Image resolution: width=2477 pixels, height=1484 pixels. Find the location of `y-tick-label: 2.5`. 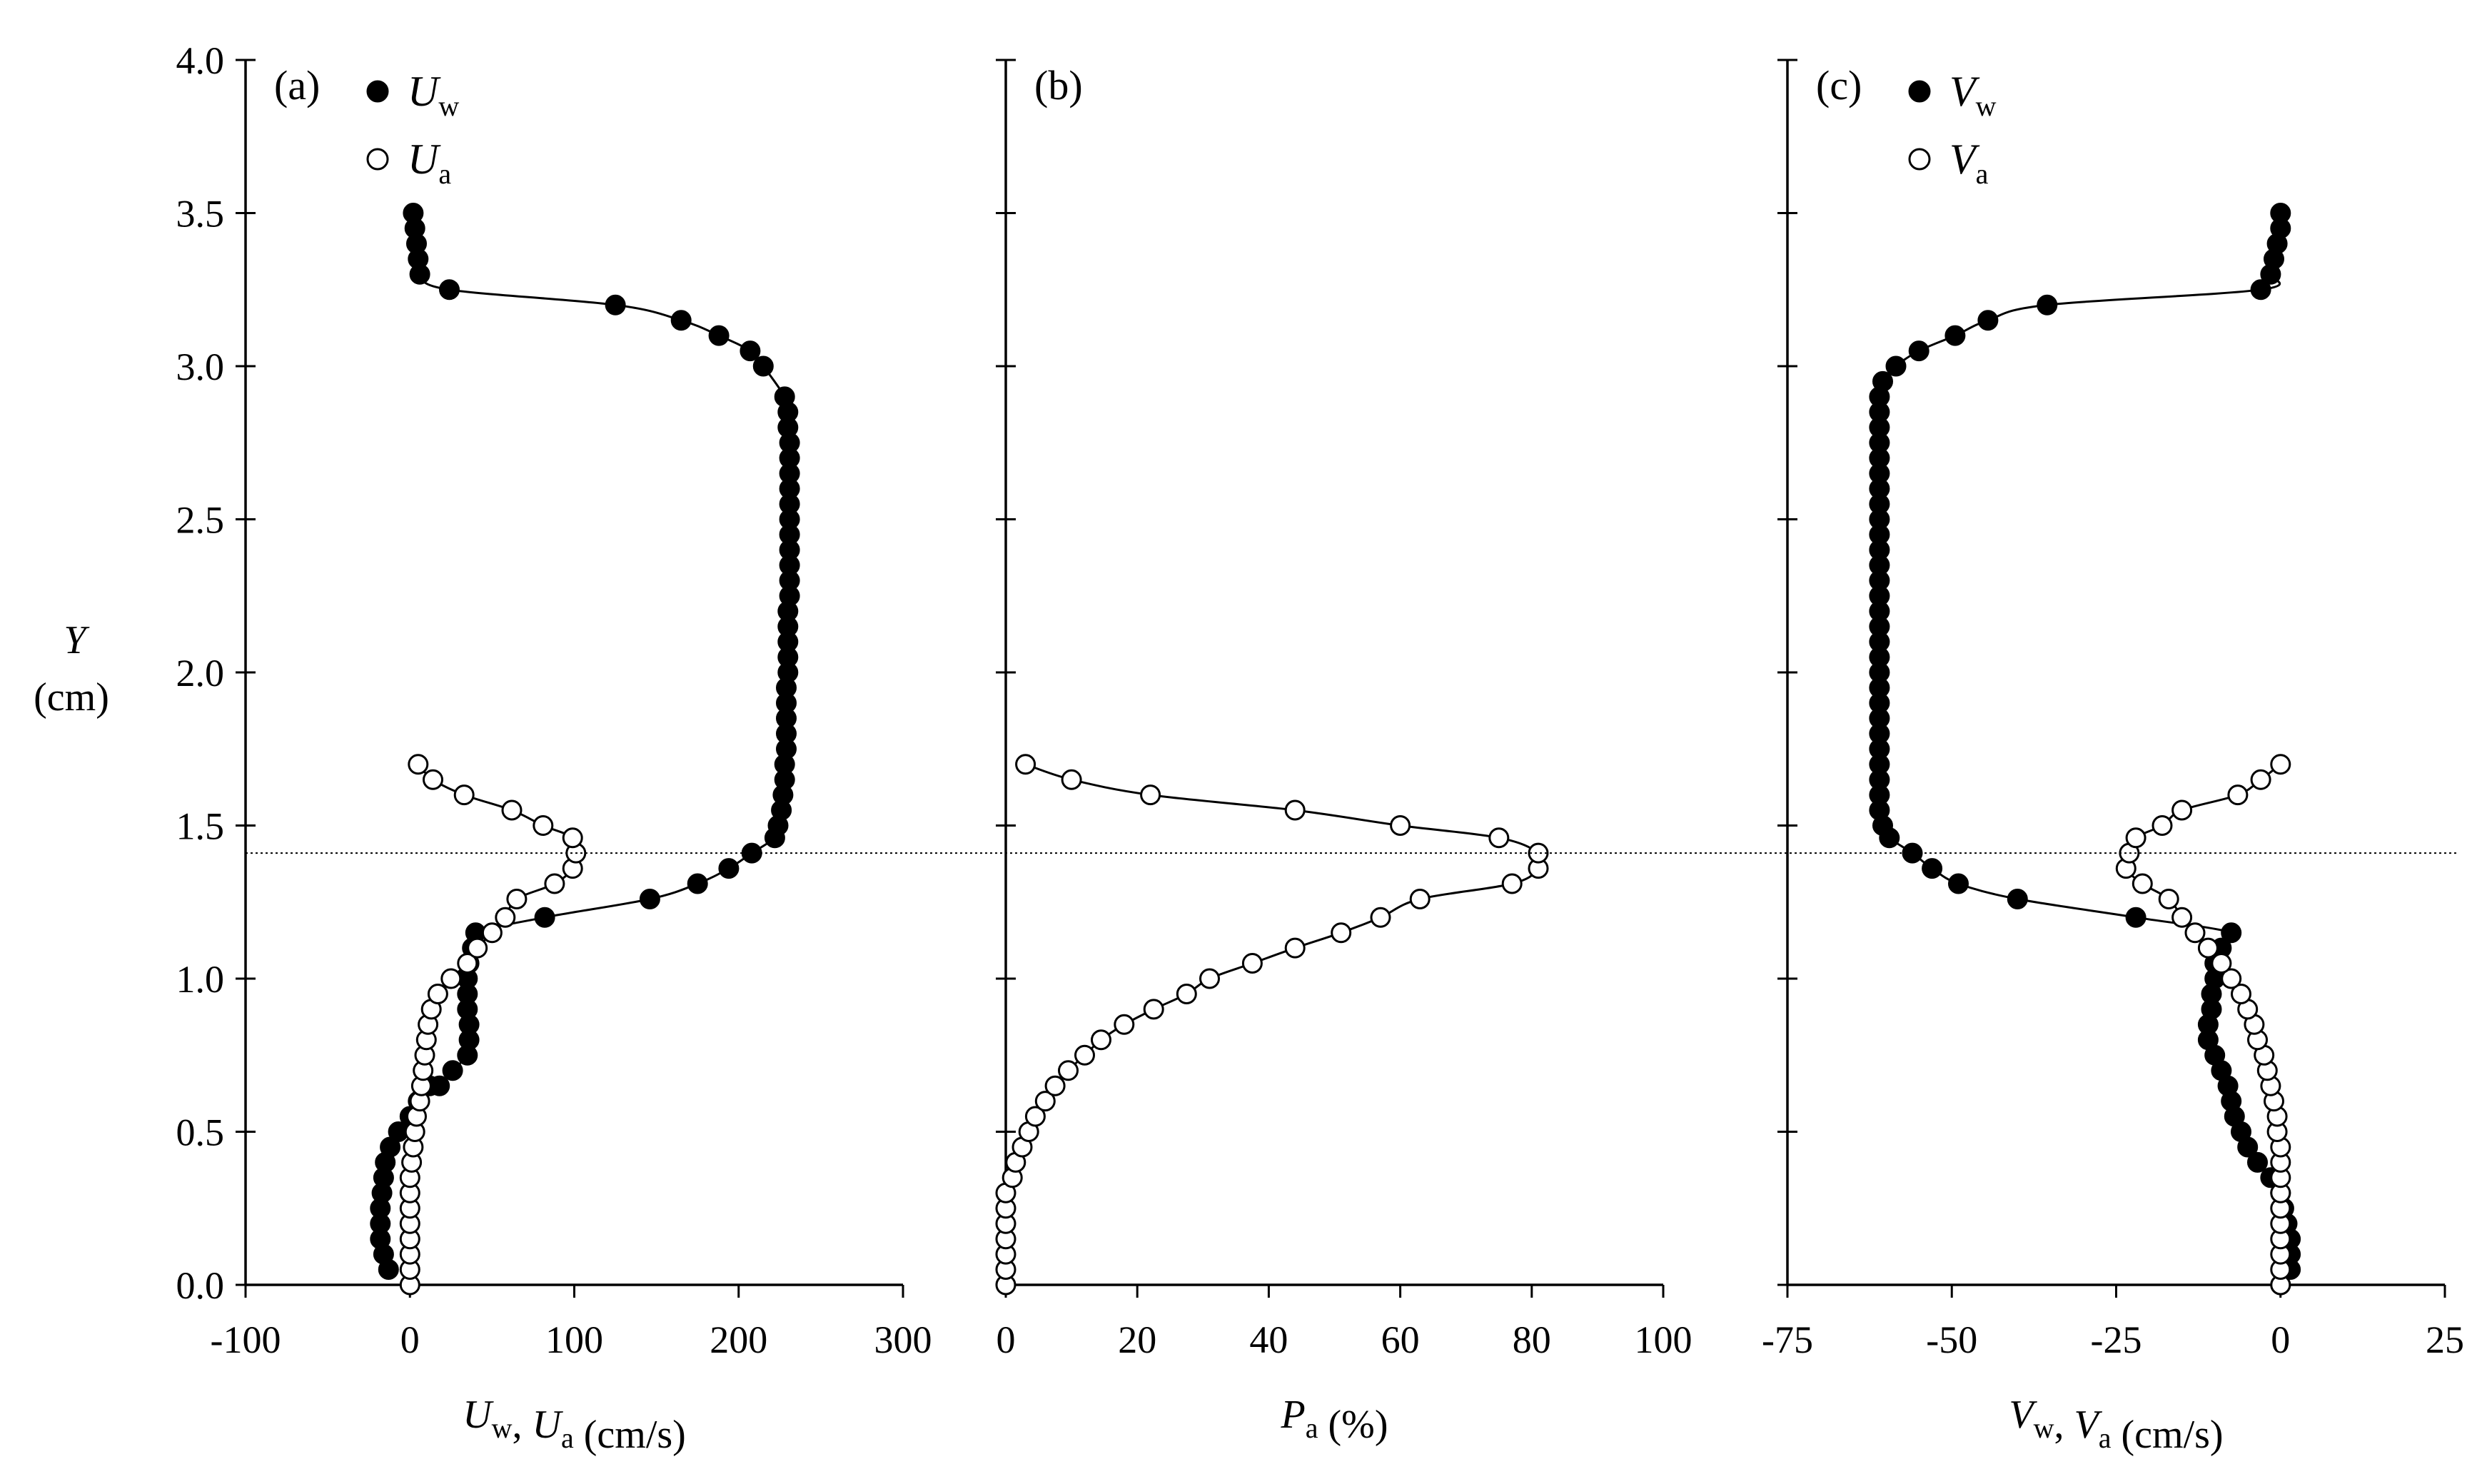

y-tick-label: 2.5 is located at coordinates (200, 520).